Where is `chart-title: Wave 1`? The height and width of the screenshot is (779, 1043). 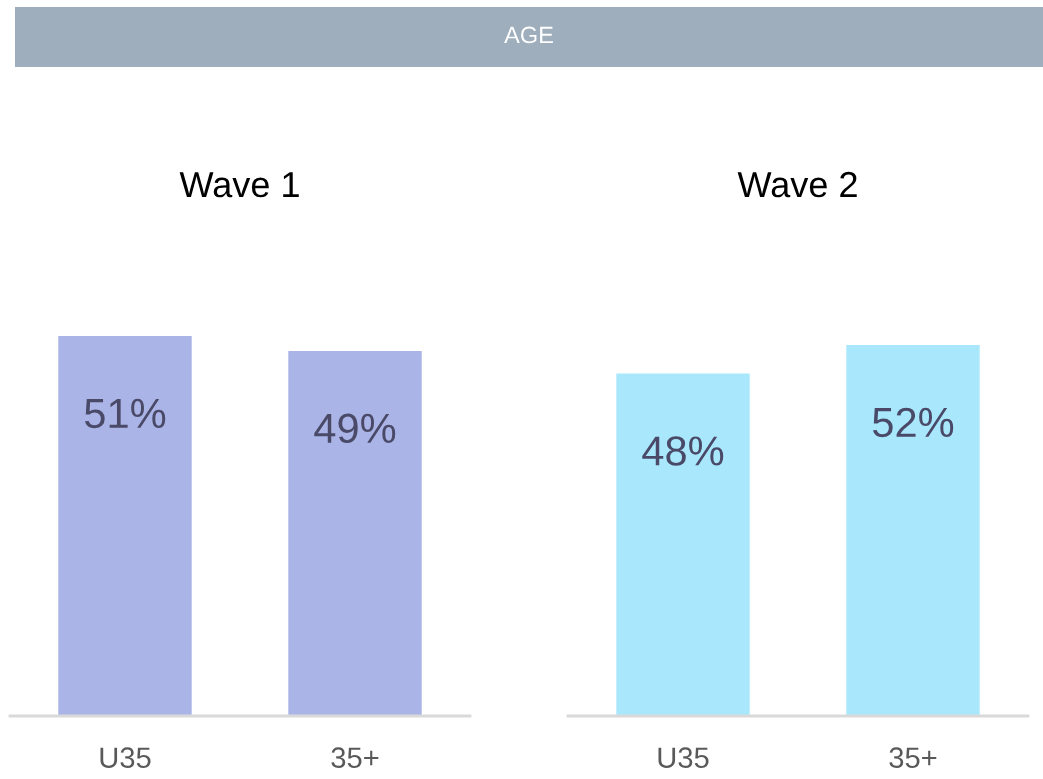 chart-title: Wave 1 is located at coordinates (239, 185).